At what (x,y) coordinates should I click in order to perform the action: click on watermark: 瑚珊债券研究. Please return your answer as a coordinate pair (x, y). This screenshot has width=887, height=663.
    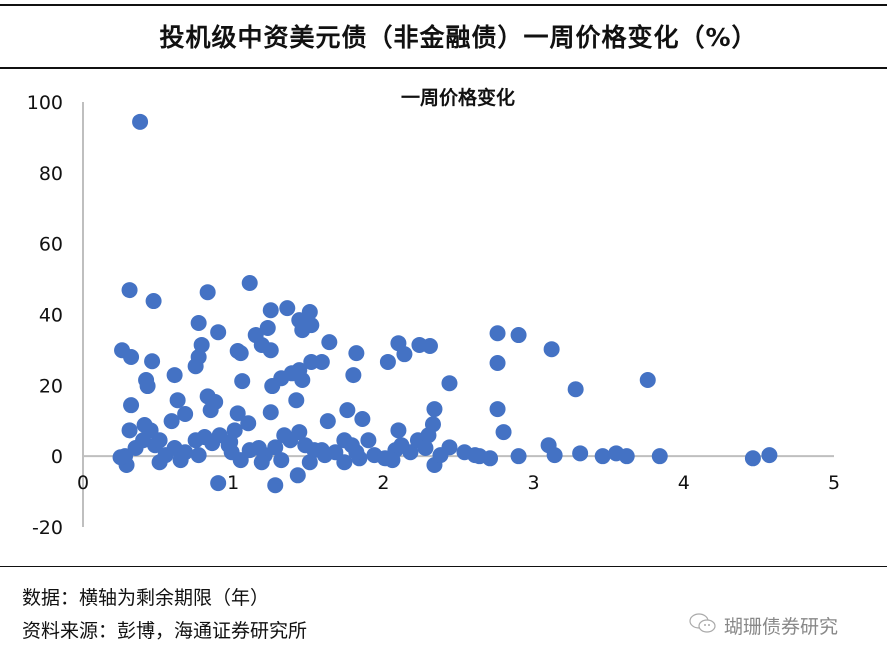
    Looking at the image, I should click on (763, 625).